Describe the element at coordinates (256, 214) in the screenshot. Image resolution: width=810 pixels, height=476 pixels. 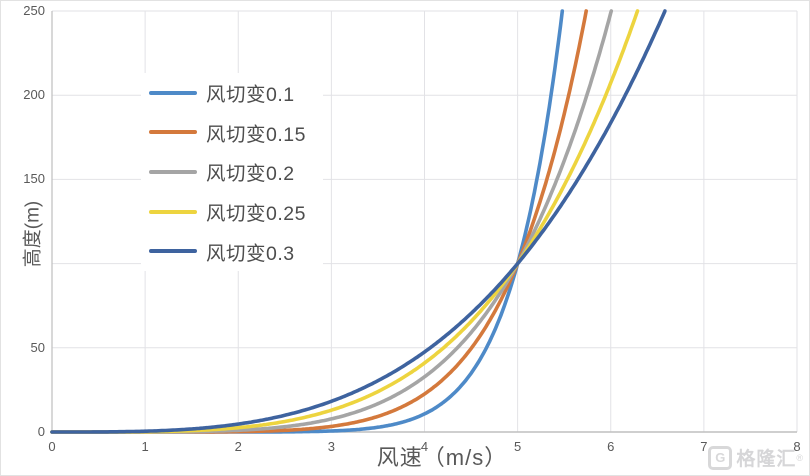
I see `legend-label: 风切变0.25` at that location.